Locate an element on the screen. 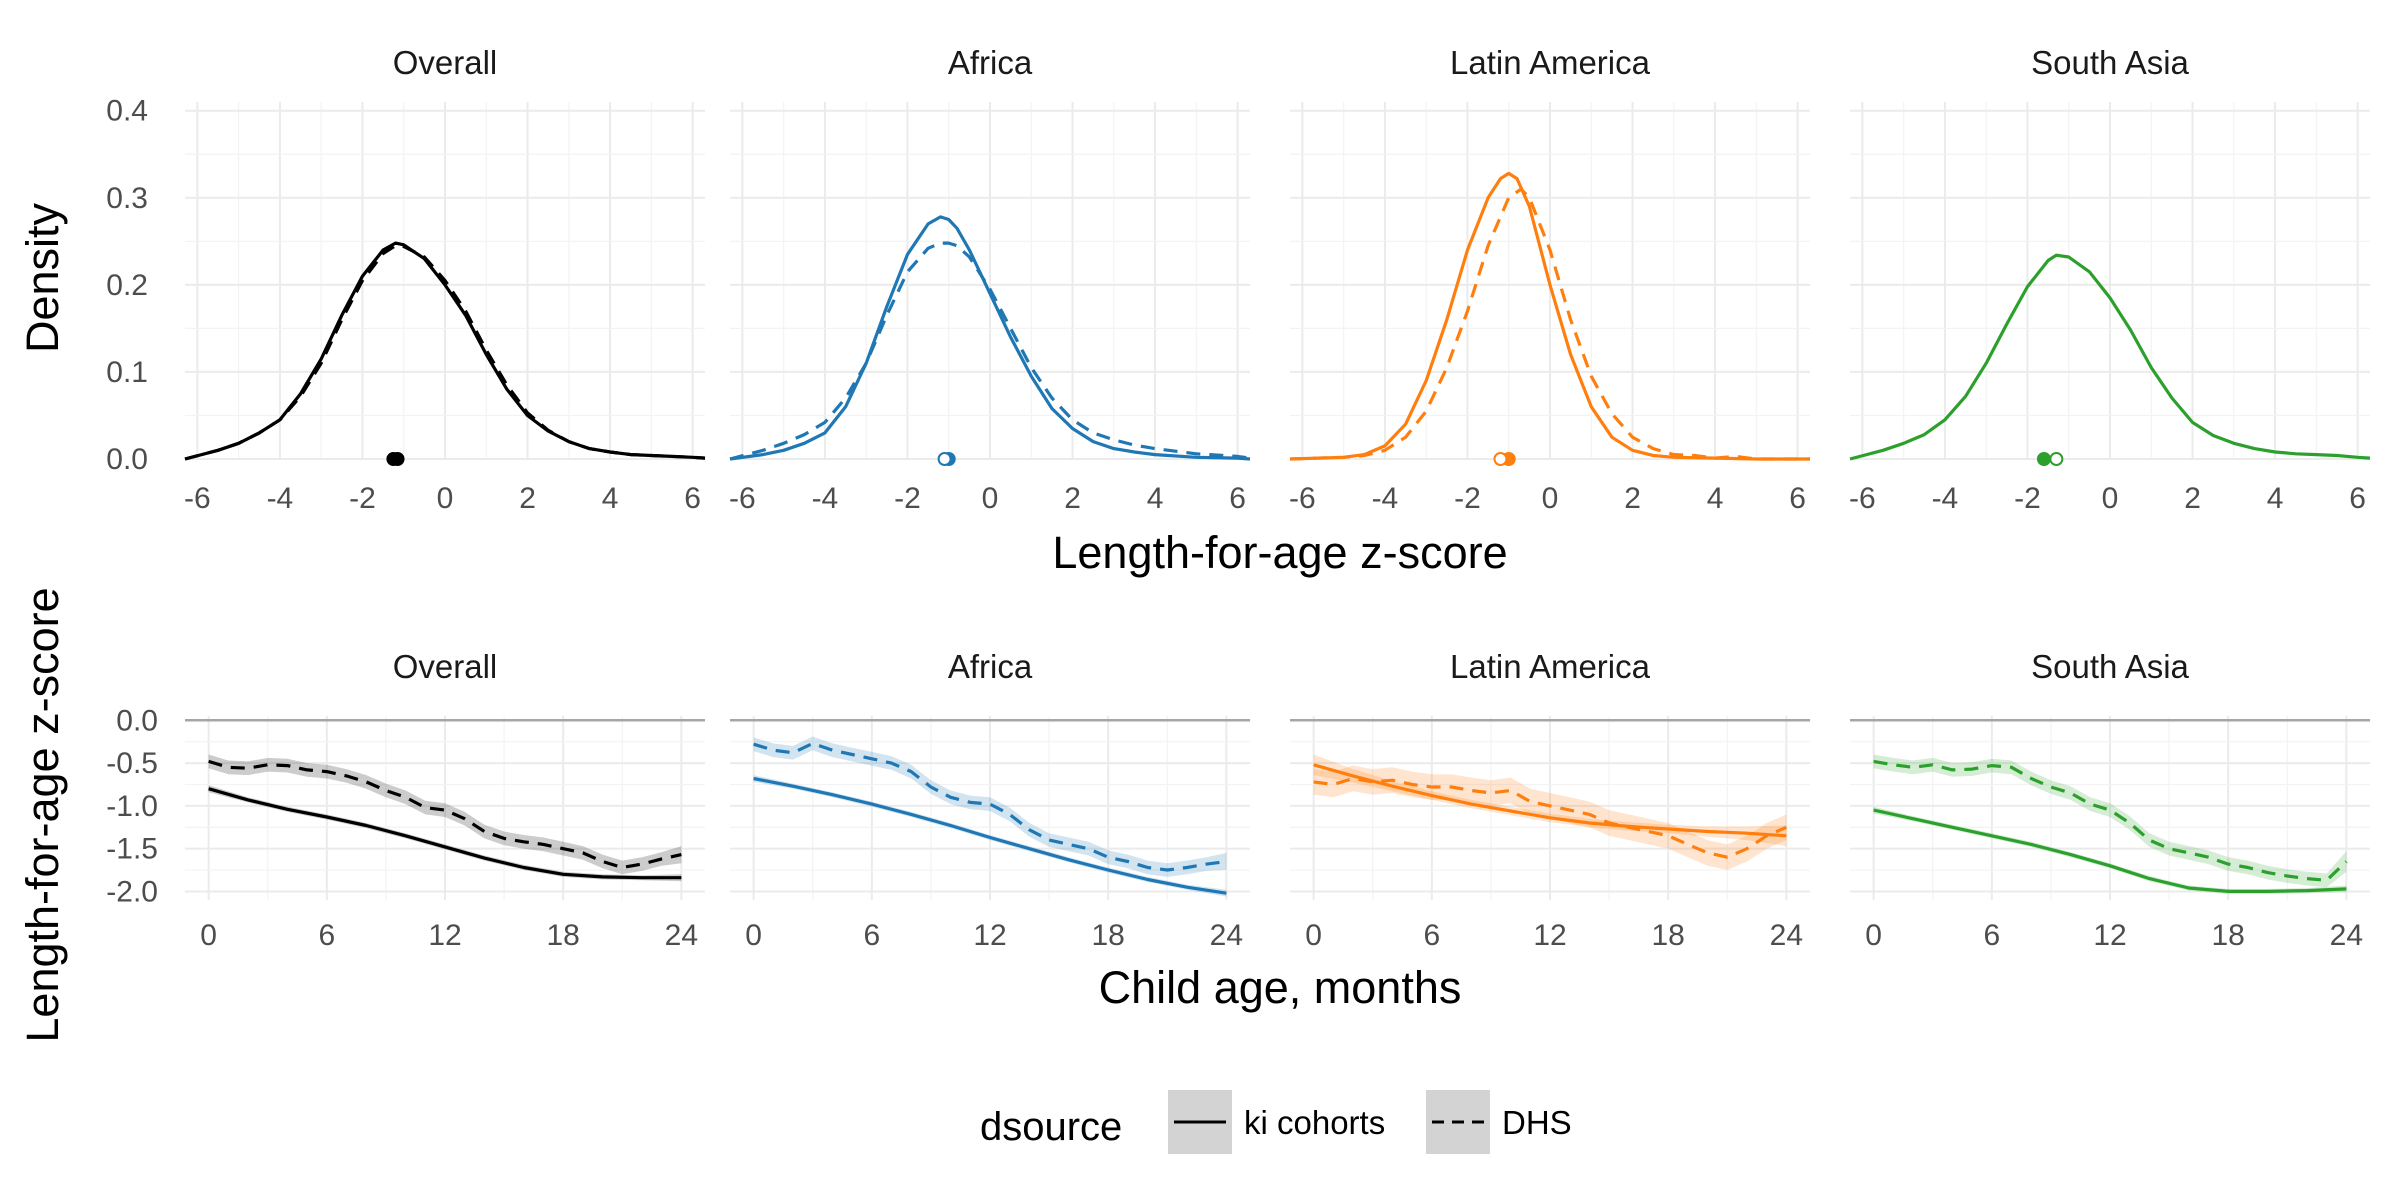 This screenshot has width=2400, height=1200. trajectory-x-axis-title: Child age, months is located at coordinates (1280, 987).